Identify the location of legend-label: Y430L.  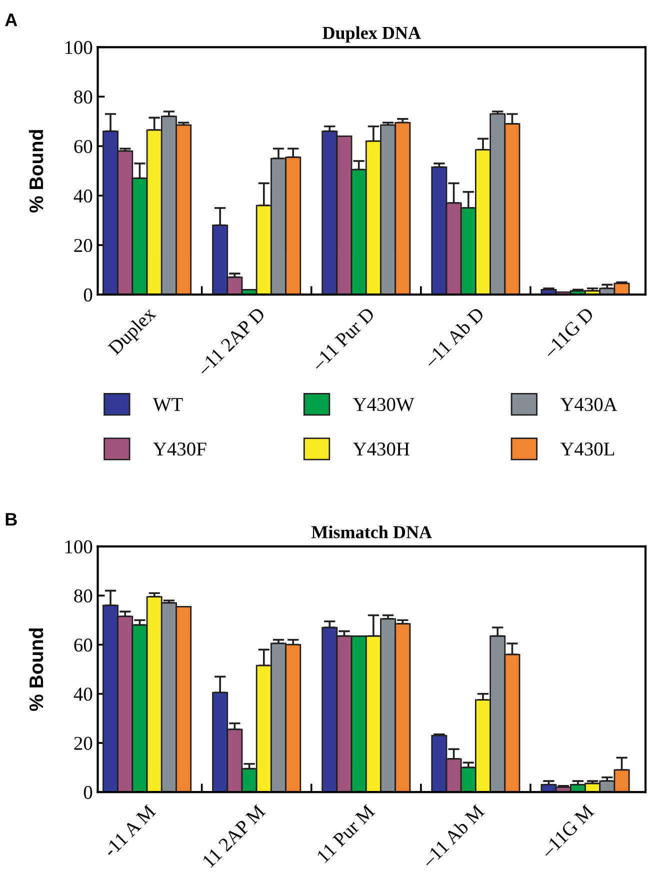
(587, 449).